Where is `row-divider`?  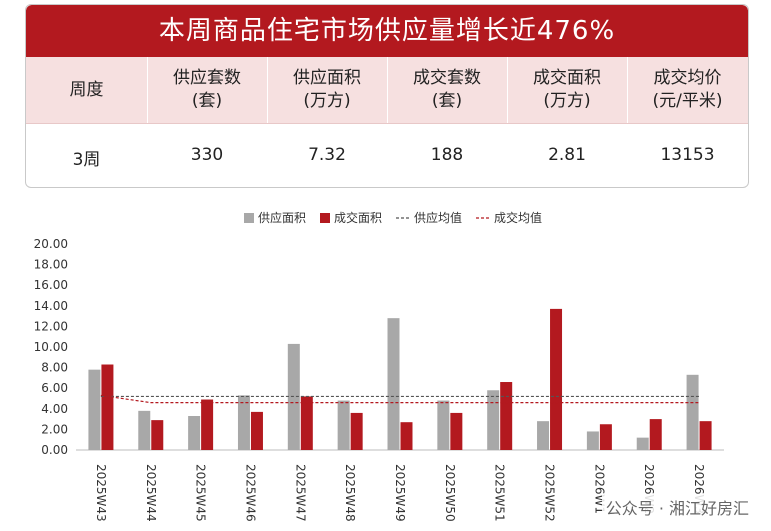
row-divider is located at coordinates (387, 123).